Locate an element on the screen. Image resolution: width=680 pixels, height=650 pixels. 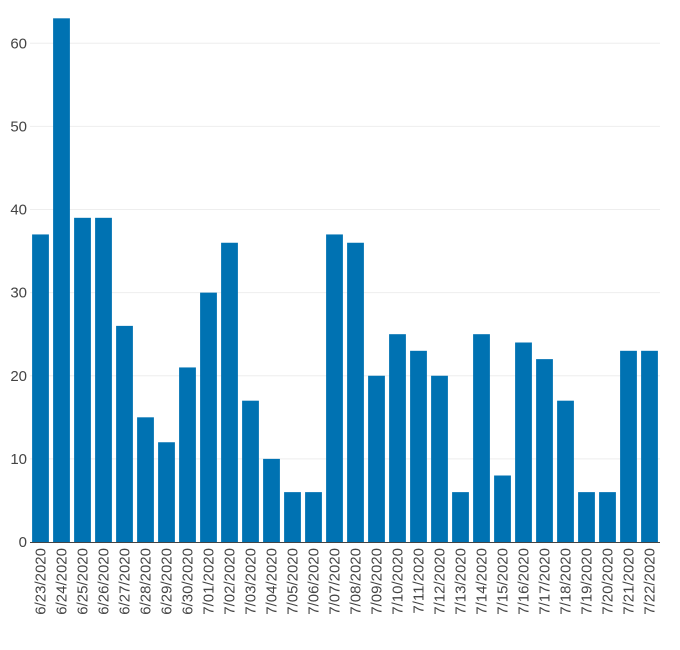
x-tick-label: 7/18/2020 is located at coordinates (566, 581).